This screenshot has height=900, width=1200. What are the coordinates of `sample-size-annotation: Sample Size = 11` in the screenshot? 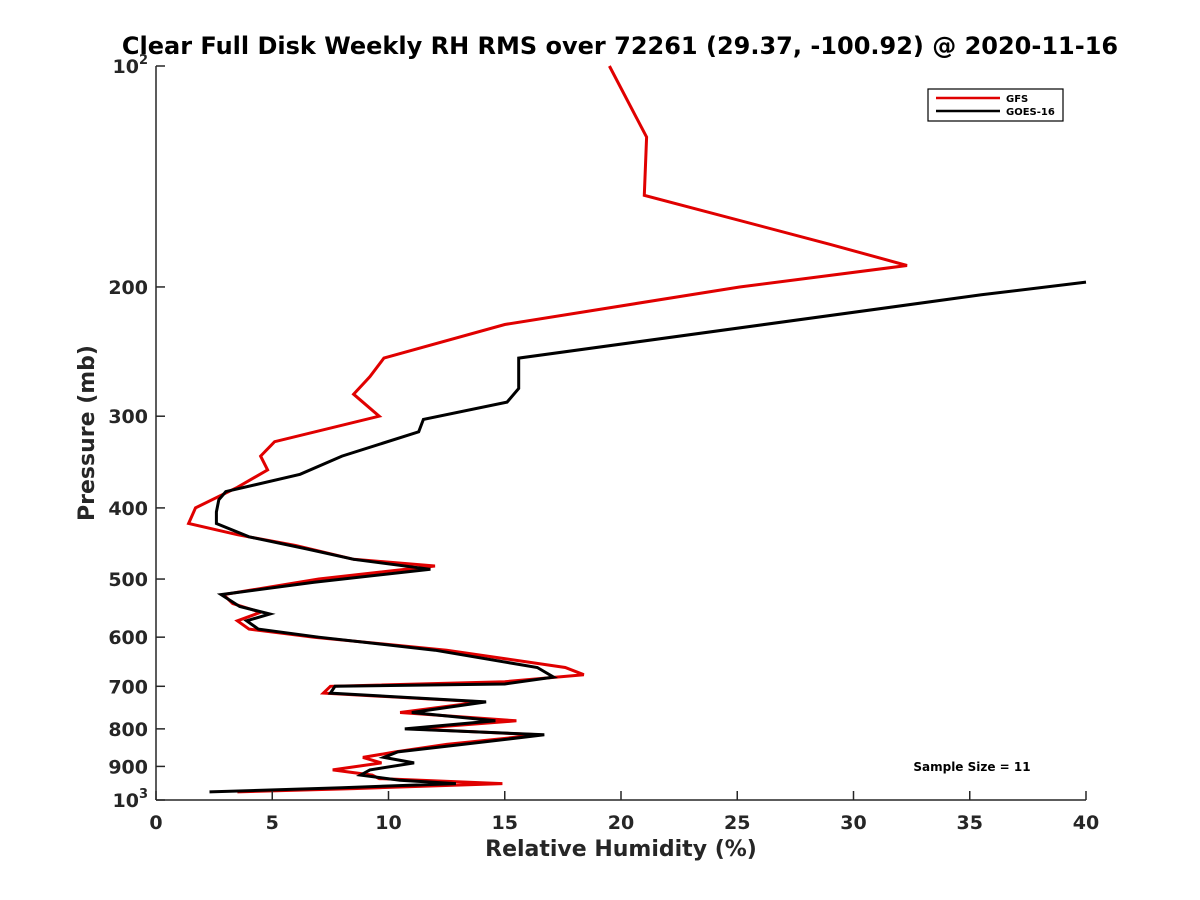 It's located at (971, 767).